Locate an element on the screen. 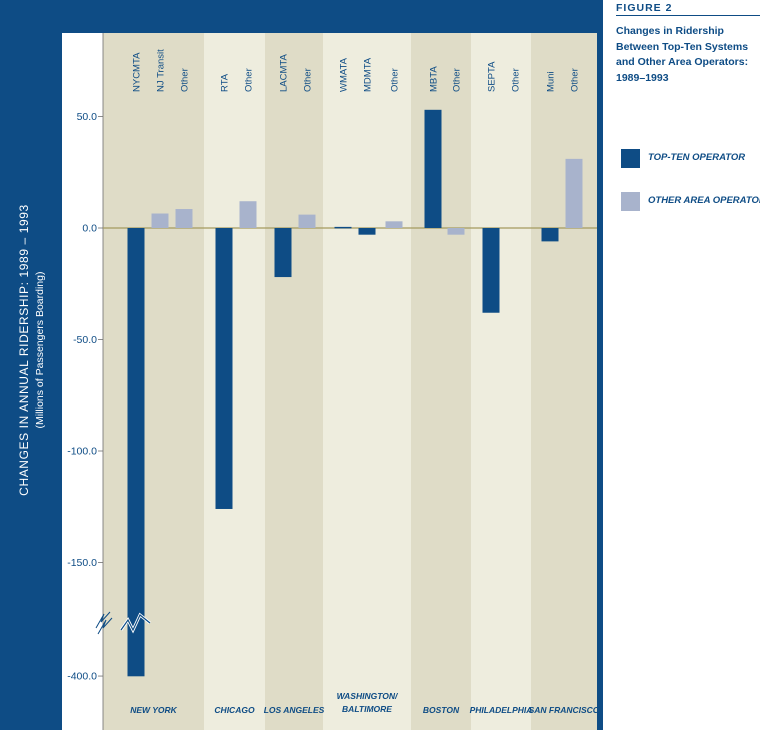 The image size is (760, 730). legend-label-top-ten: TOP-TEN OPERATOR is located at coordinates (697, 157).